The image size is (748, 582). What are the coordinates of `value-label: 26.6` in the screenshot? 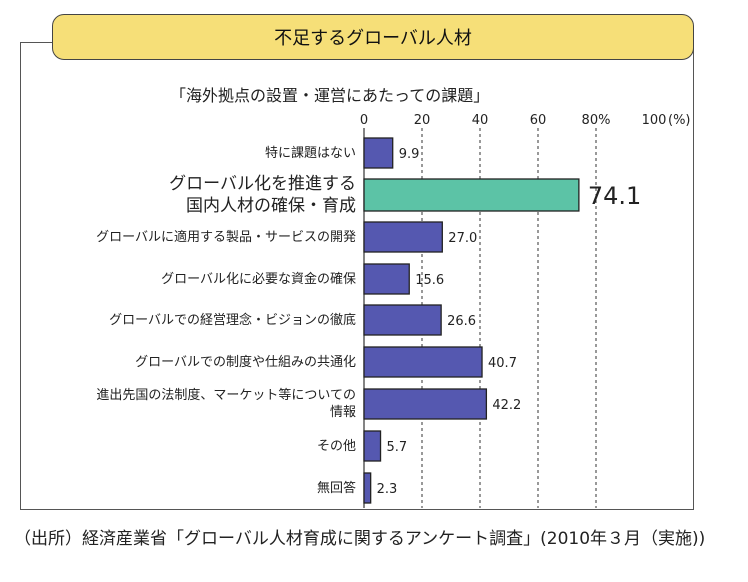 It's located at (461, 321).